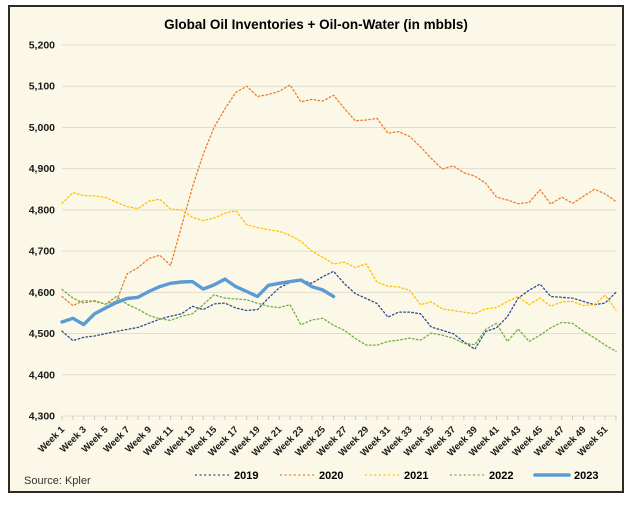 This screenshot has width=640, height=507. Describe the element at coordinates (246, 476) in the screenshot. I see `legend-label: 2019` at that location.